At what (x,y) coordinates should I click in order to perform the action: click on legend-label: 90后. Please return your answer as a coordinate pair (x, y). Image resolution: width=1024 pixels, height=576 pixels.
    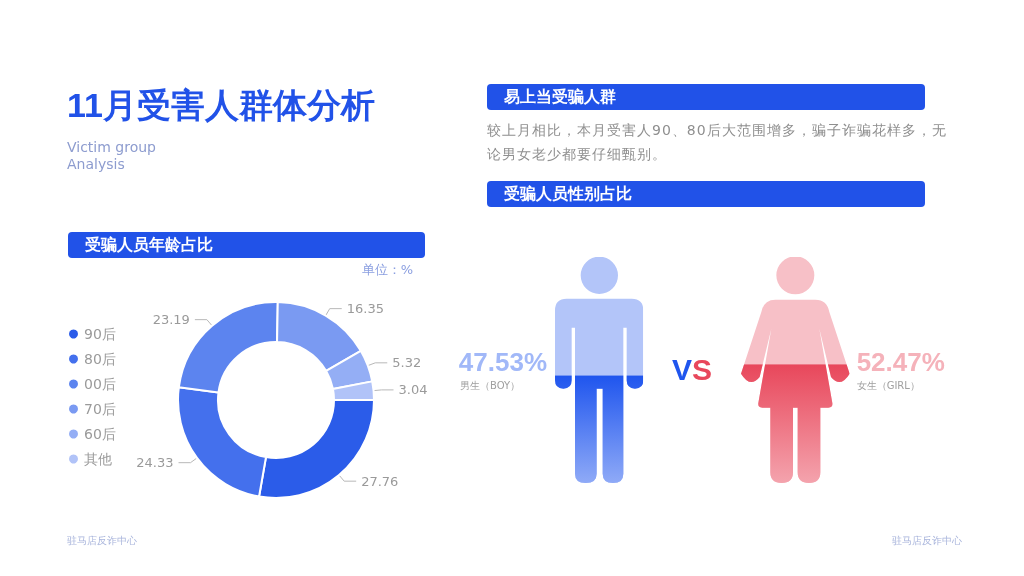
    Looking at the image, I should click on (100, 334).